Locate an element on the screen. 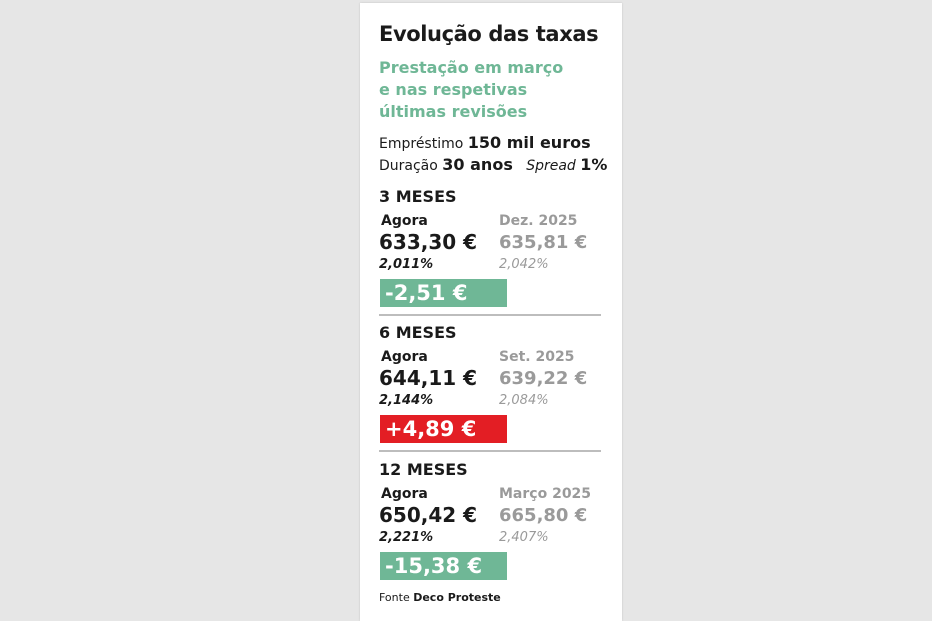 The width and height of the screenshot is (932, 621). subtitle-line-2: e nas respetivas is located at coordinates (453, 89).